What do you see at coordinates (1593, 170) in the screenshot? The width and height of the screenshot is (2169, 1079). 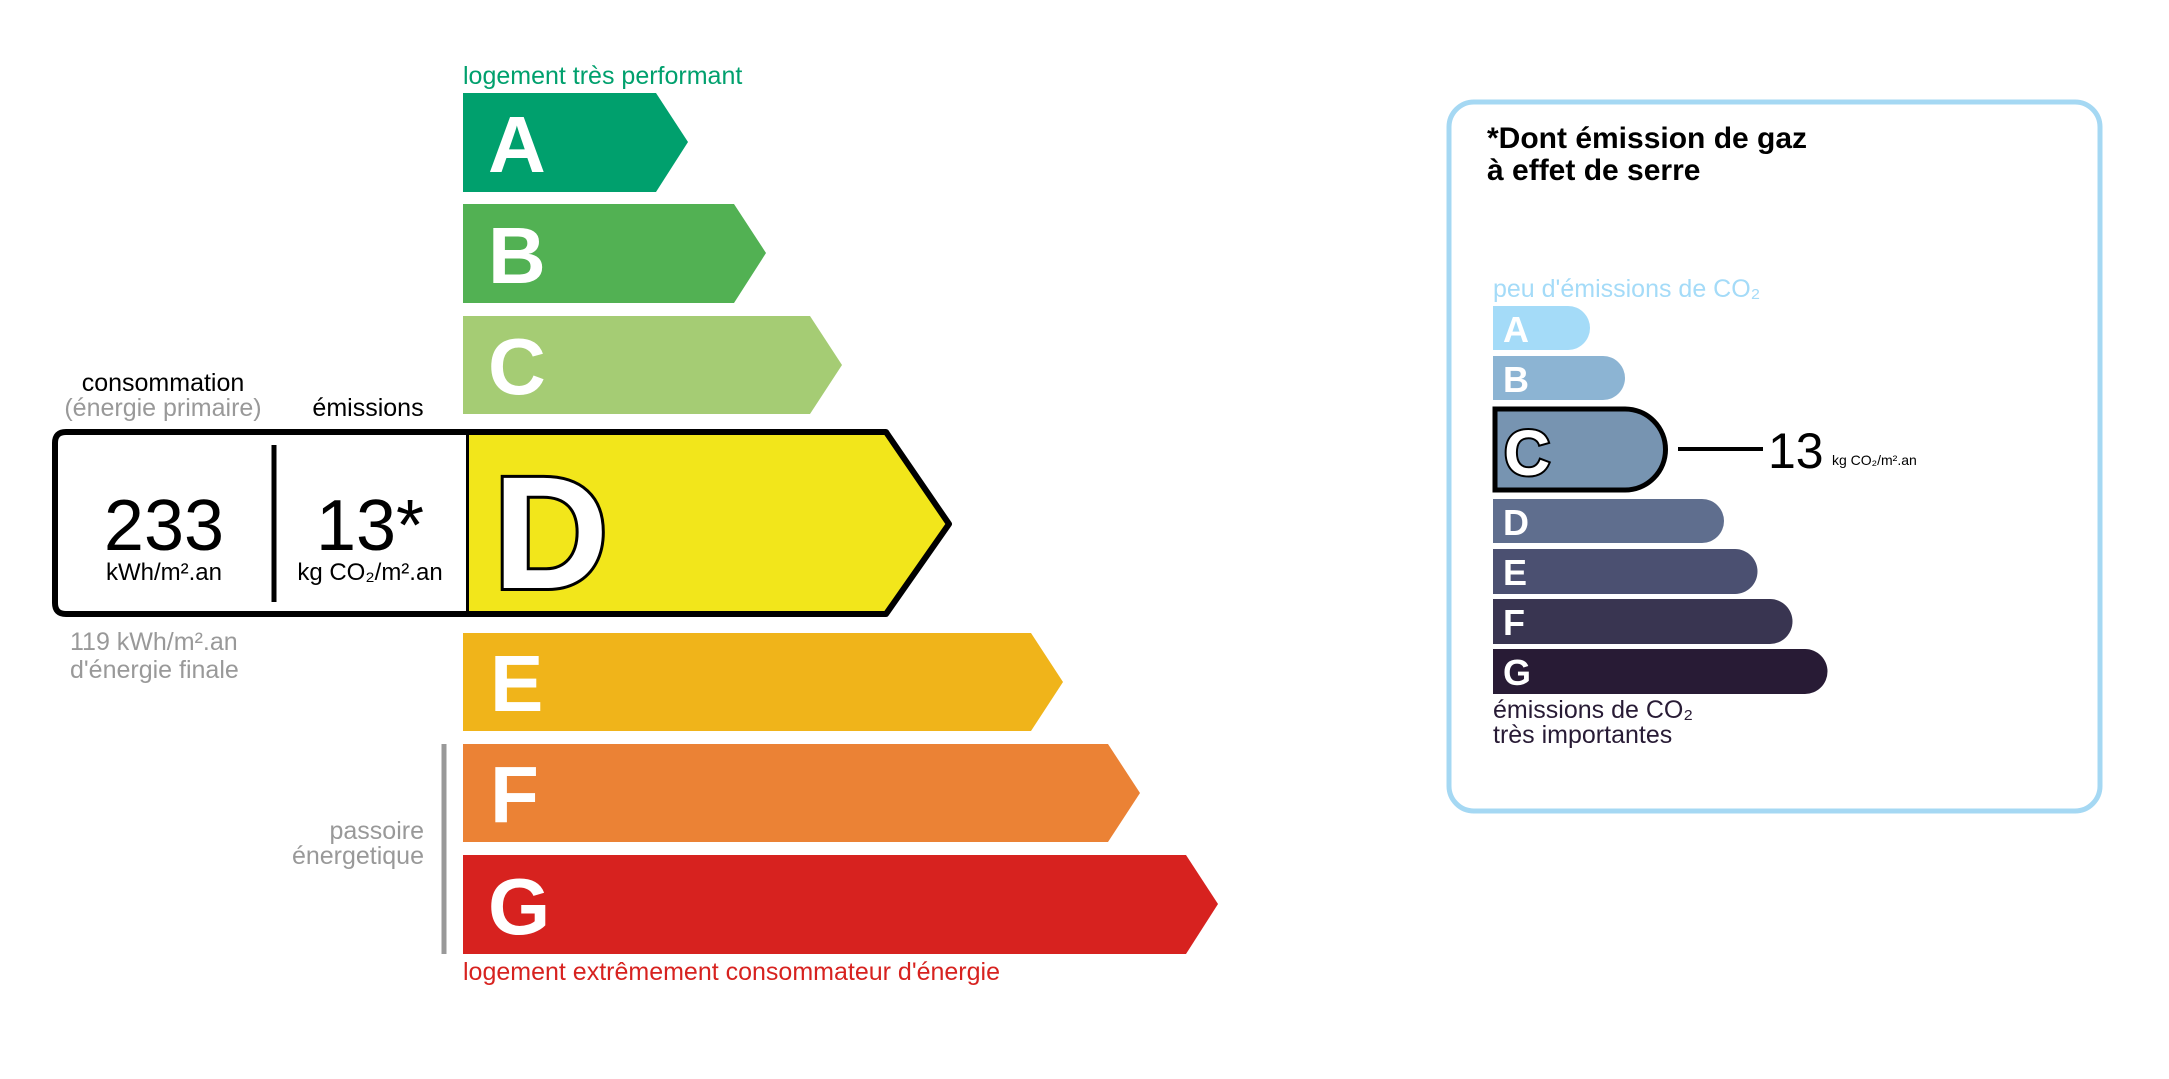 I see `ges-title-2: à effet de serre` at bounding box center [1593, 170].